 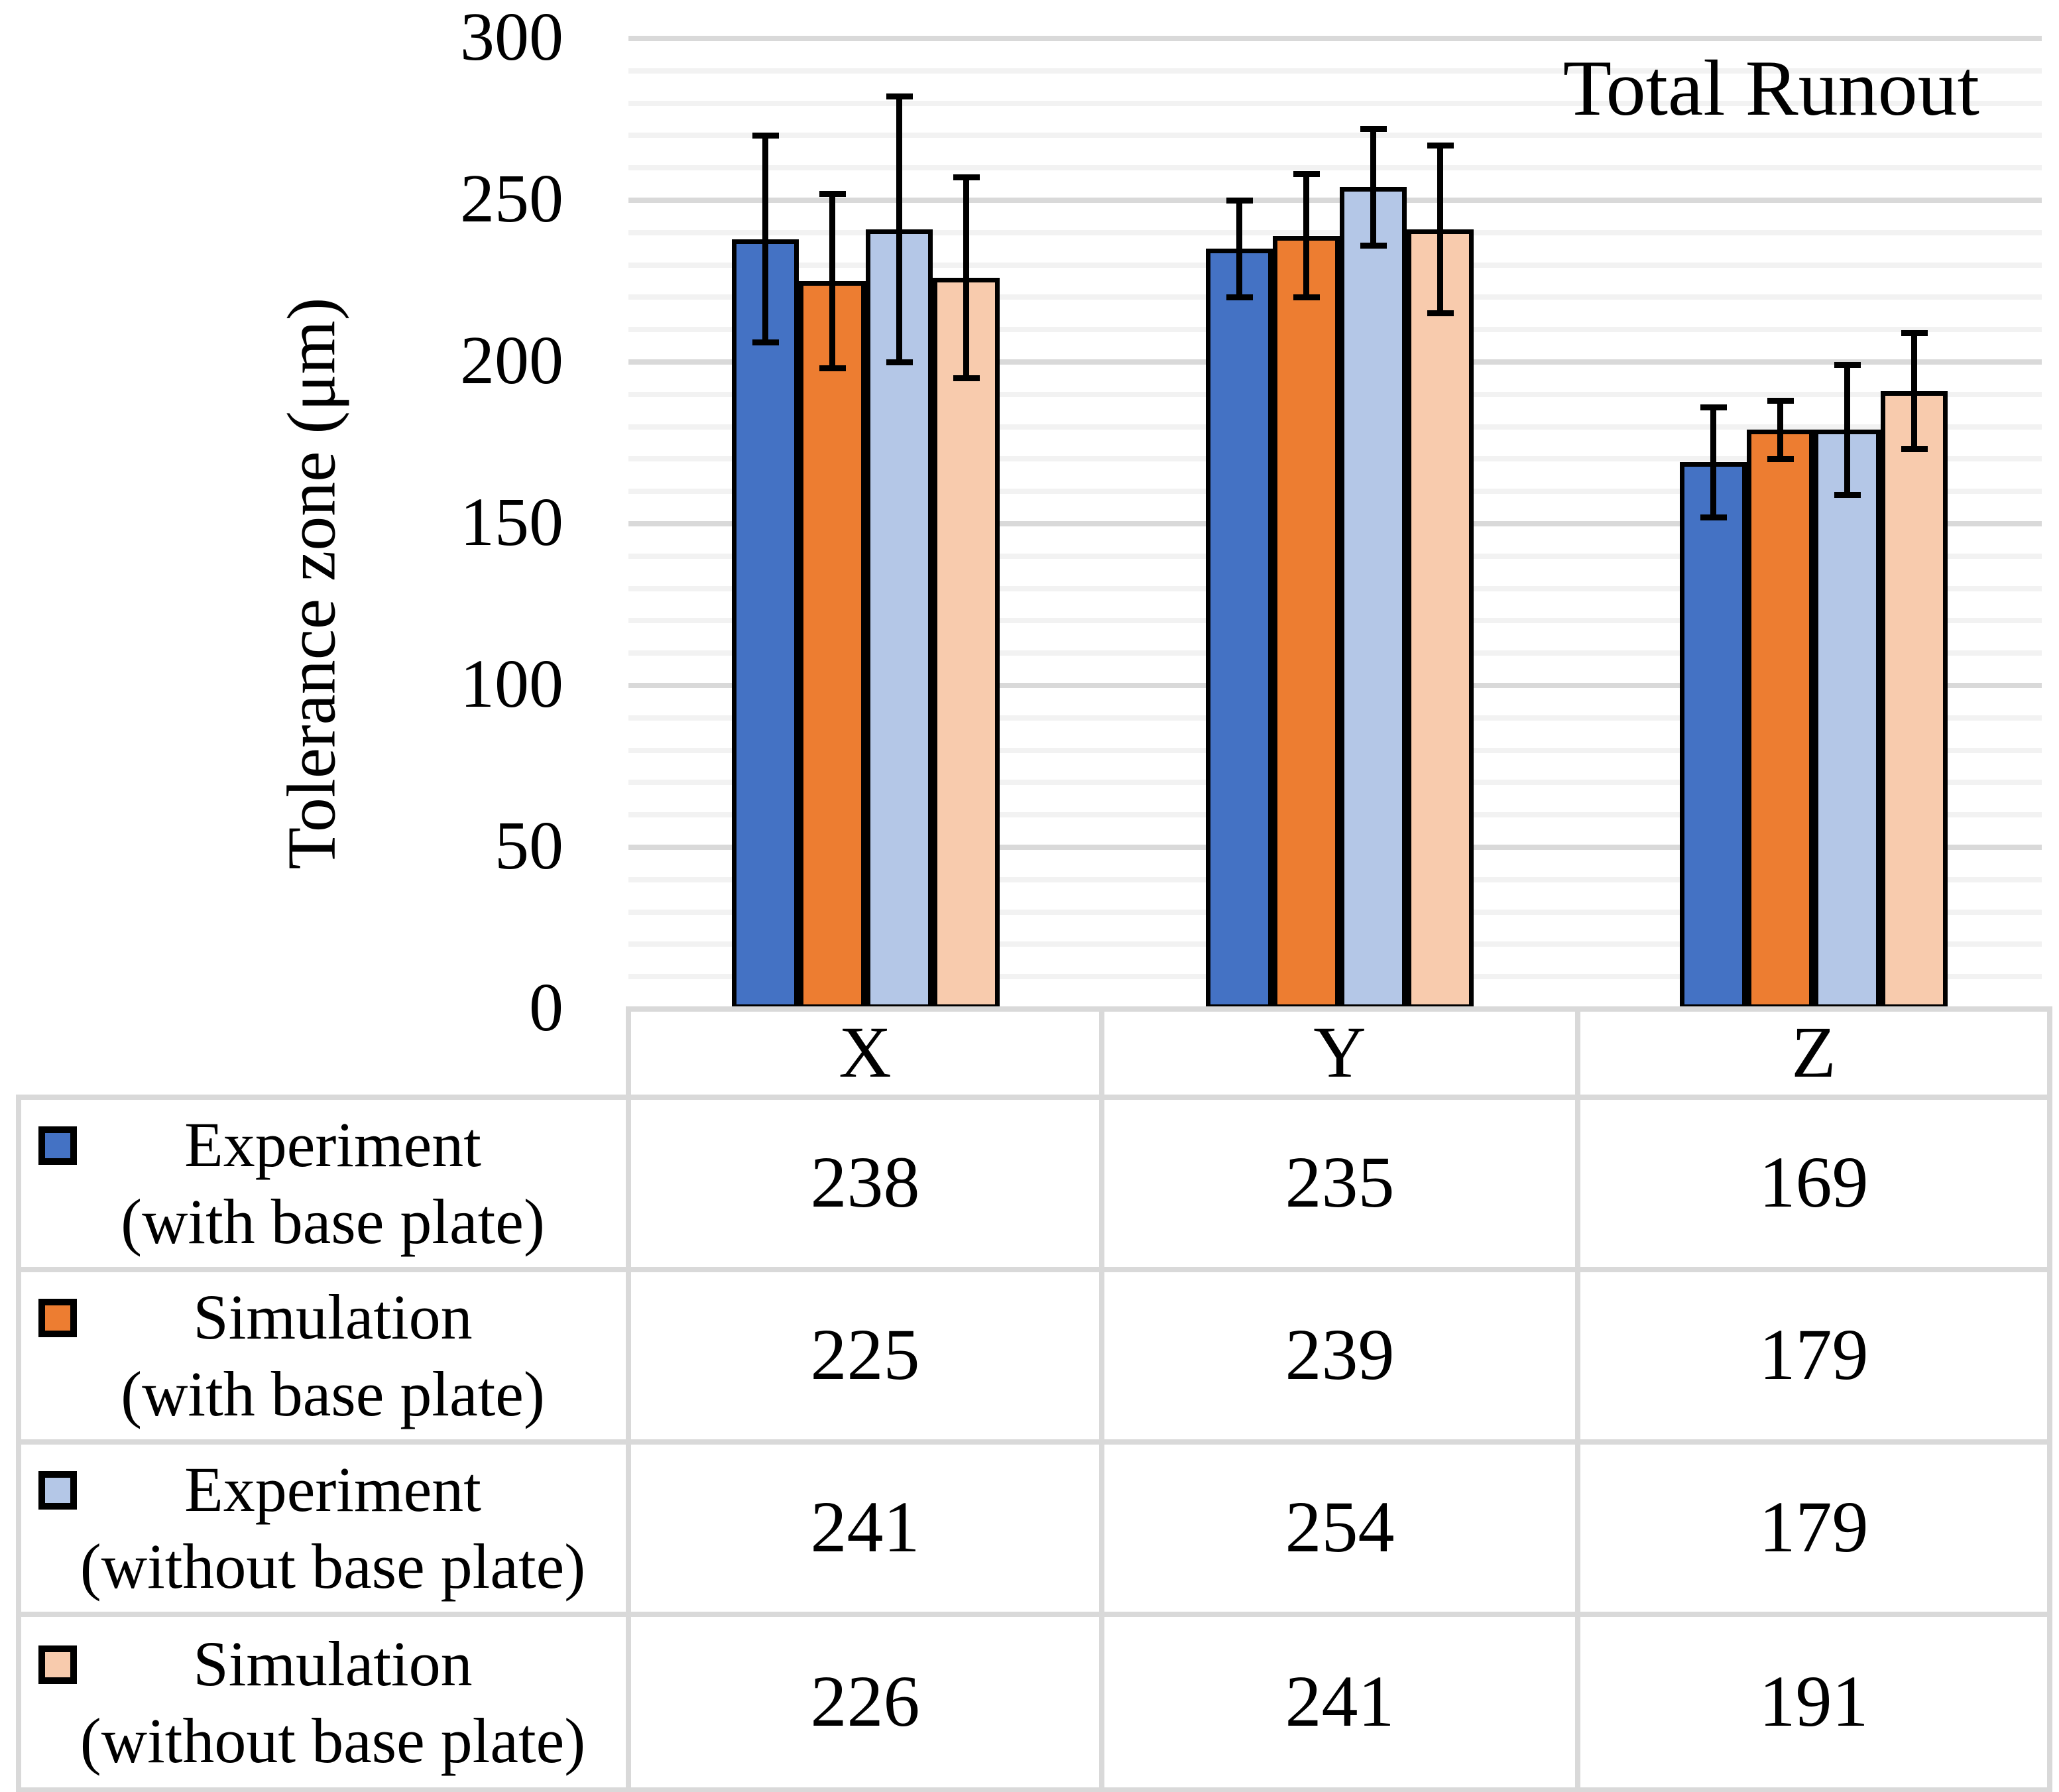 I want to click on y-tick-label: 0, so click(x=546, y=1007).